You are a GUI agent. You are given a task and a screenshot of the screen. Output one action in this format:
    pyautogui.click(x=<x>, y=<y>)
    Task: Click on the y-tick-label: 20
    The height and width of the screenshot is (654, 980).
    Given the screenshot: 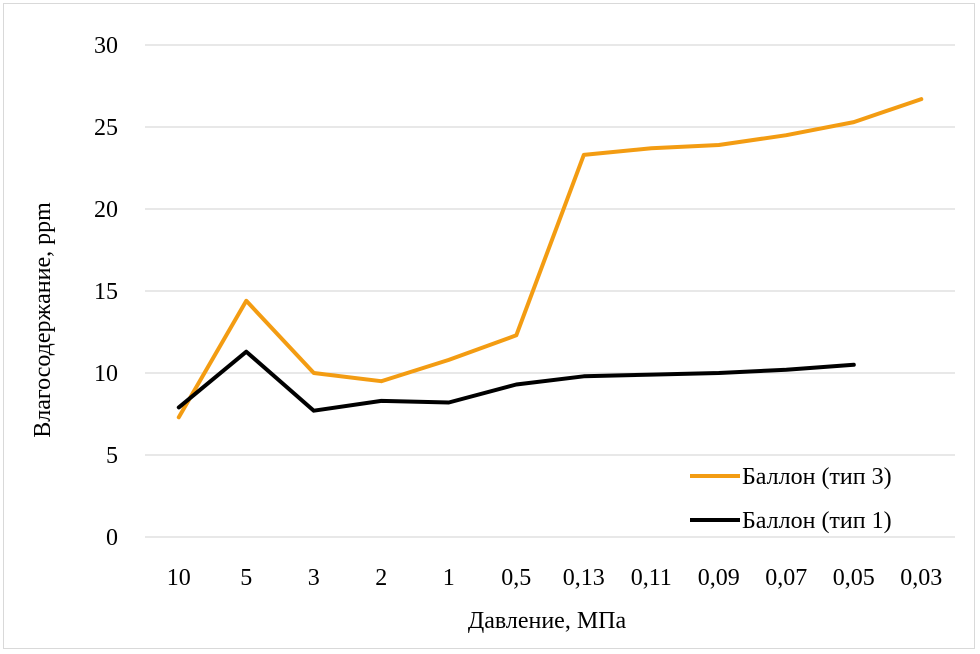 What is the action you would take?
    pyautogui.click(x=106, y=210)
    